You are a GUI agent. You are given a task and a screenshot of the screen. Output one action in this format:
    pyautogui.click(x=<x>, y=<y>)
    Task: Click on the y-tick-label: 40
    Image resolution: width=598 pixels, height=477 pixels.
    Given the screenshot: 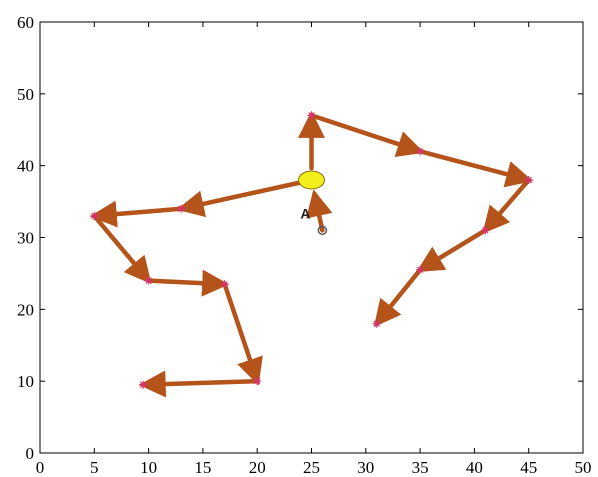 What is the action you would take?
    pyautogui.click(x=25, y=166)
    